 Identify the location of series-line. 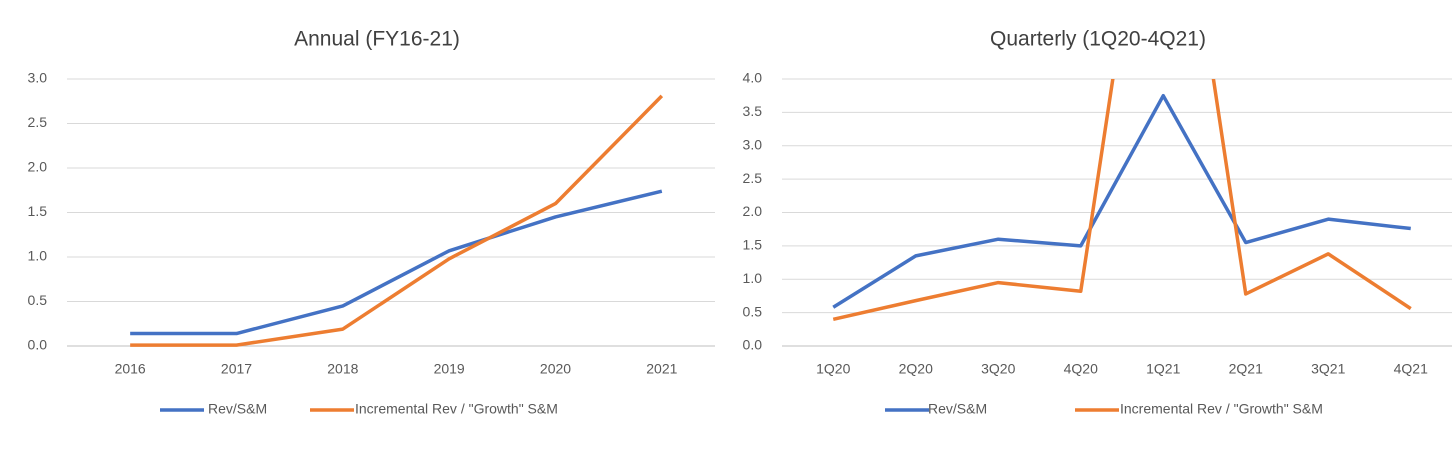
(396, 262).